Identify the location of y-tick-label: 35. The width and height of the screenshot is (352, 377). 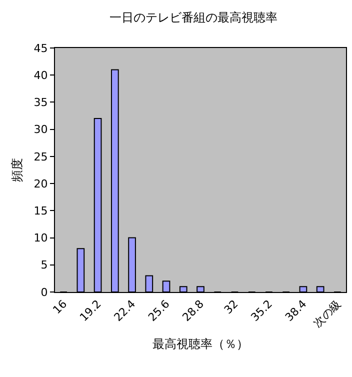
(41, 103).